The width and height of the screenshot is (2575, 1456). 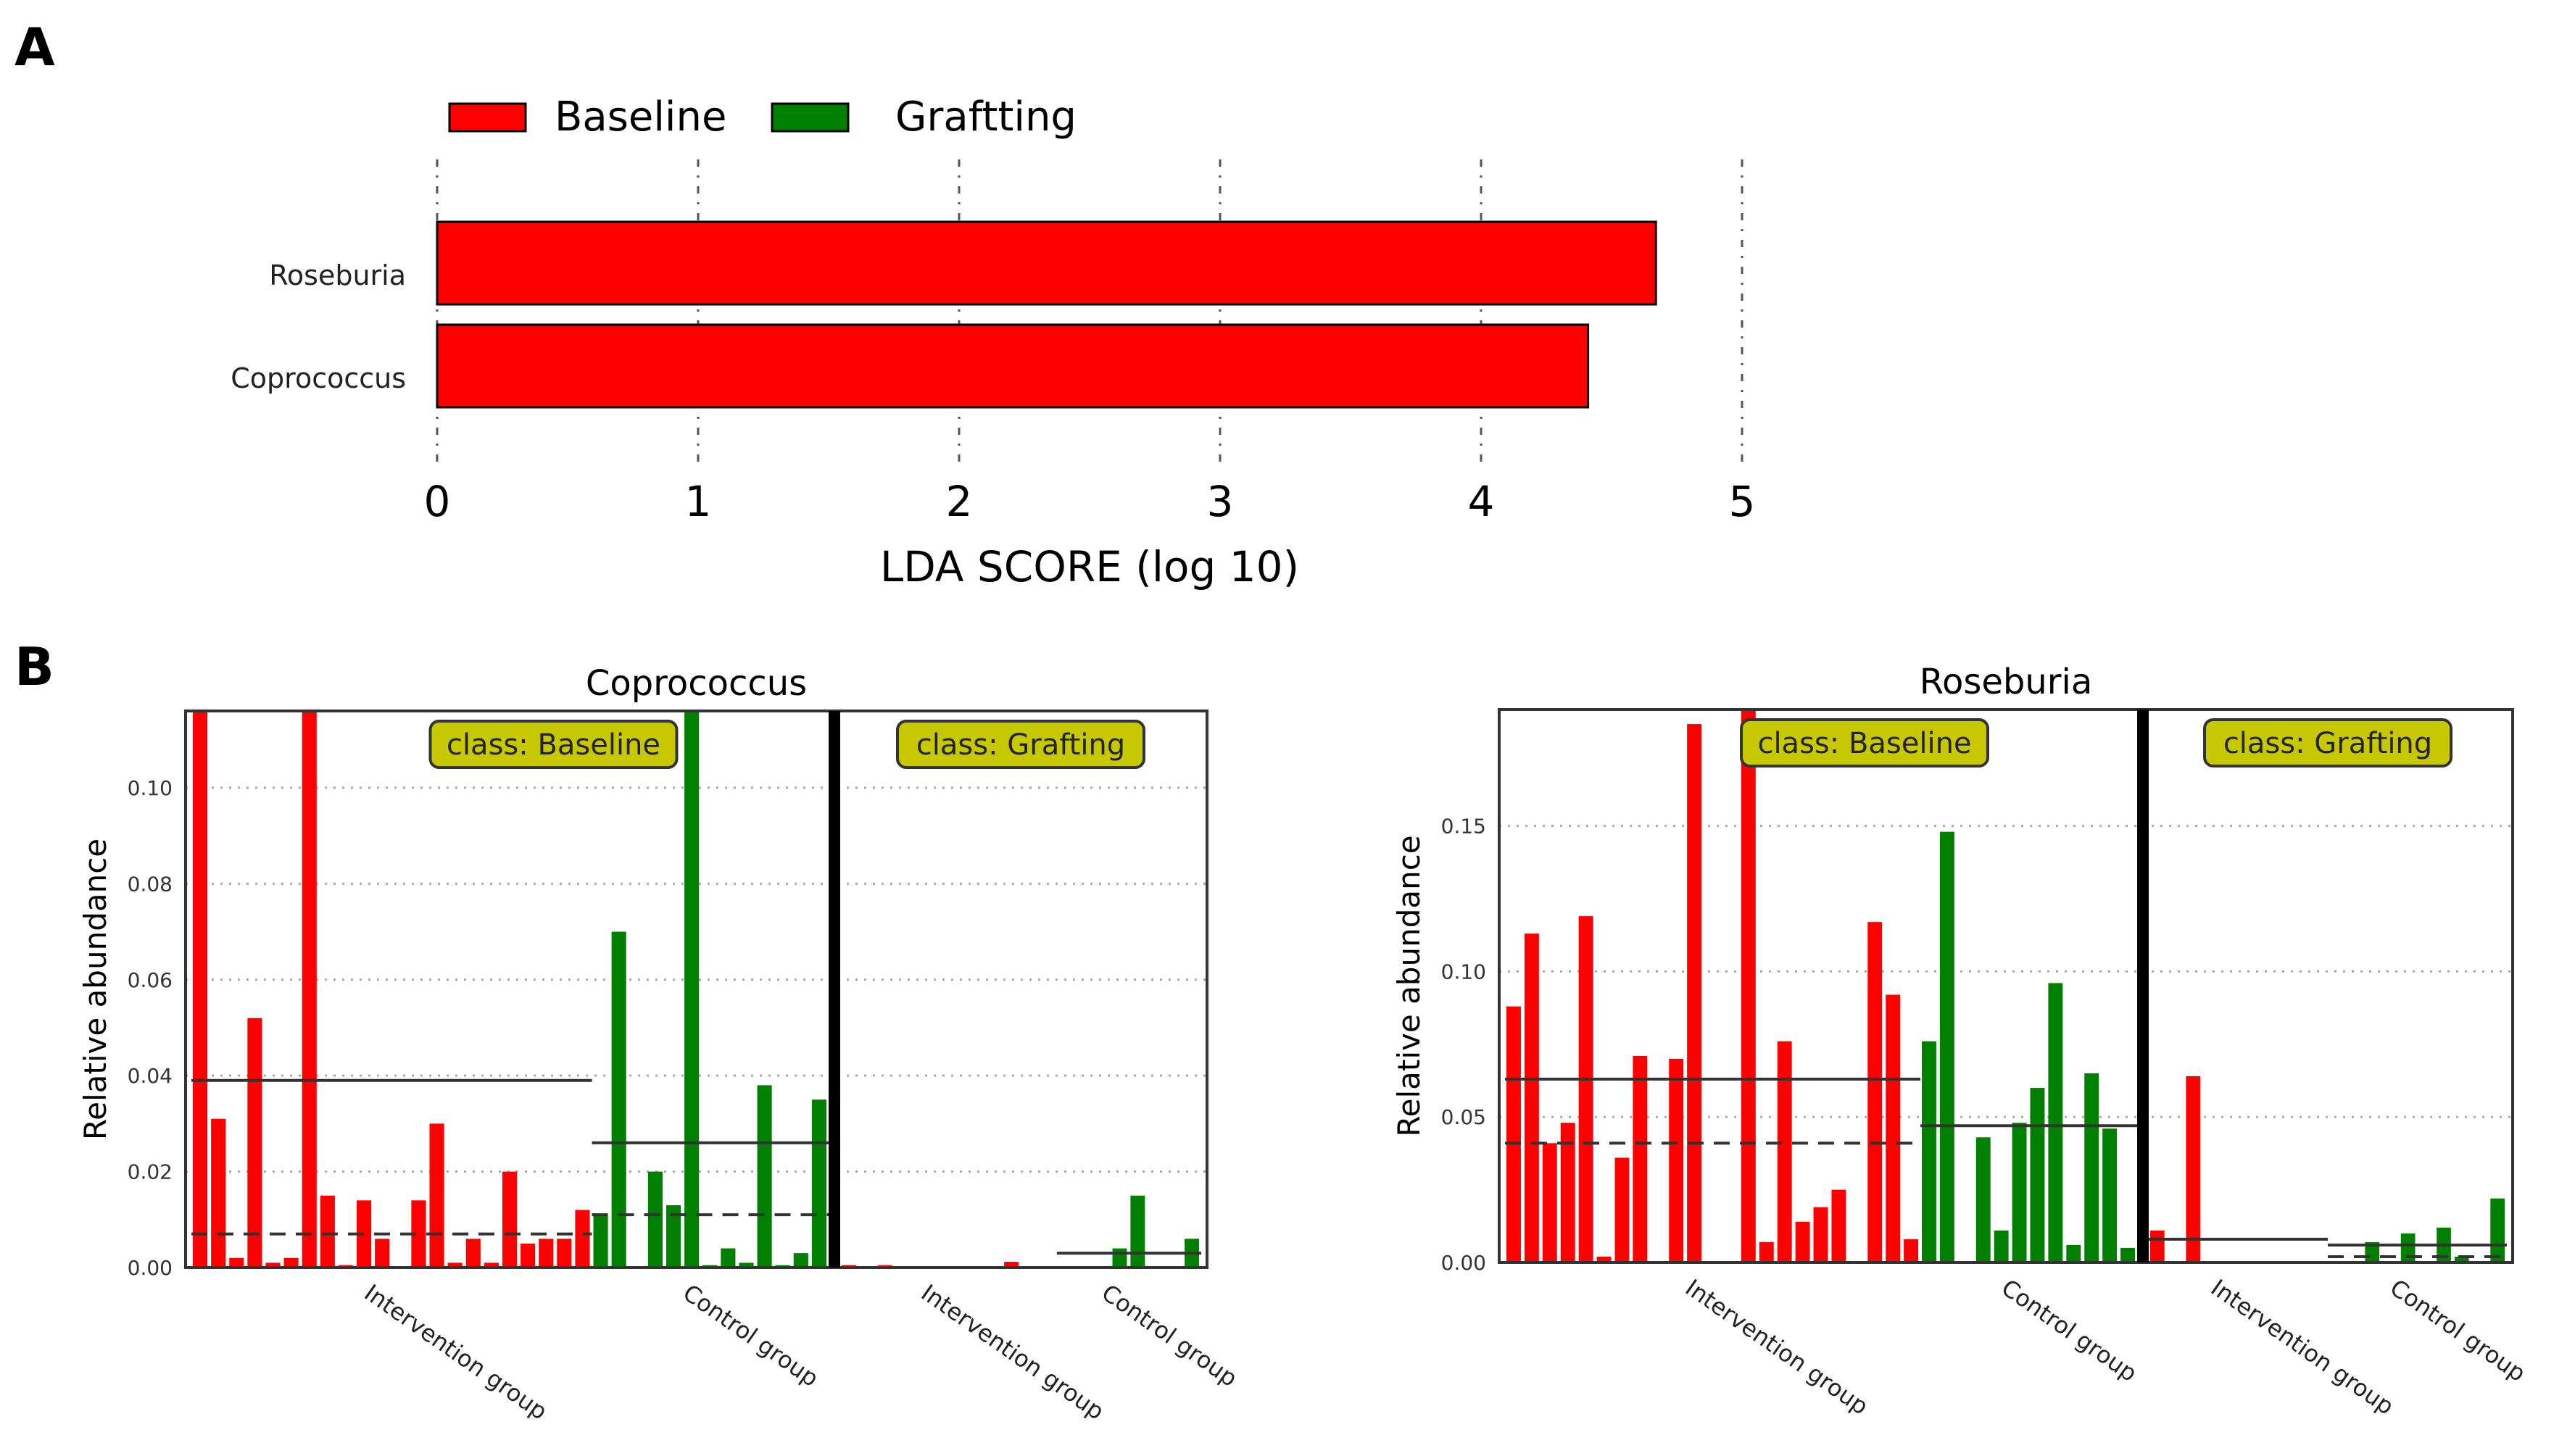 I want to click on category-label: Roseburia, so click(x=338, y=275).